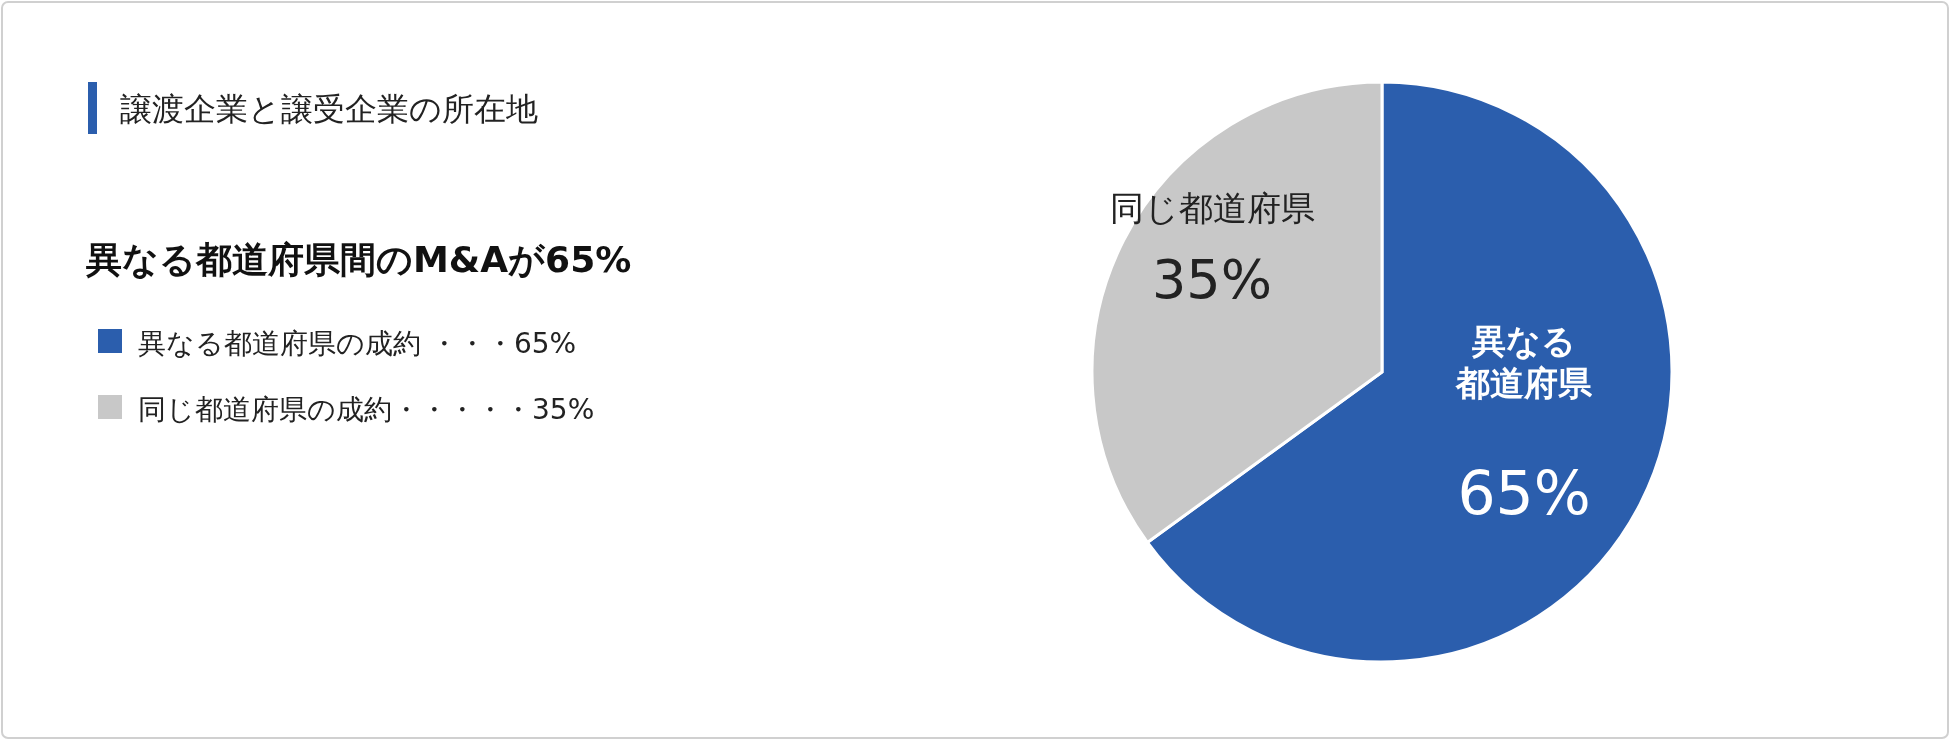 This screenshot has height=740, width=1950. What do you see at coordinates (329, 109) in the screenshot?
I see `text: 譲渡企業と譲受企業の所在地` at bounding box center [329, 109].